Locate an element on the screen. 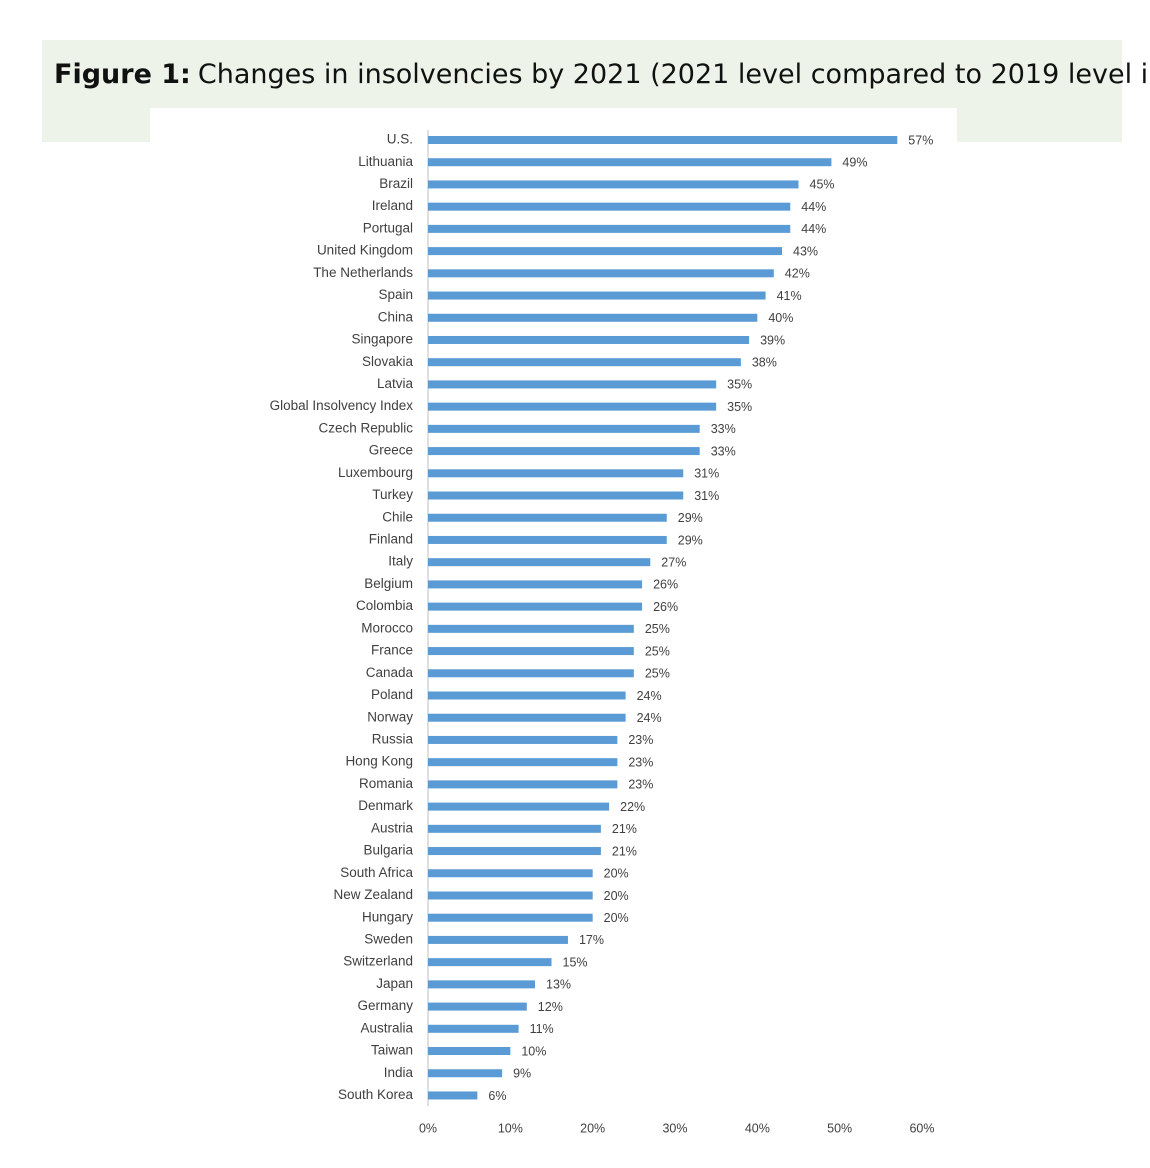  value-label: 33% is located at coordinates (723, 451).